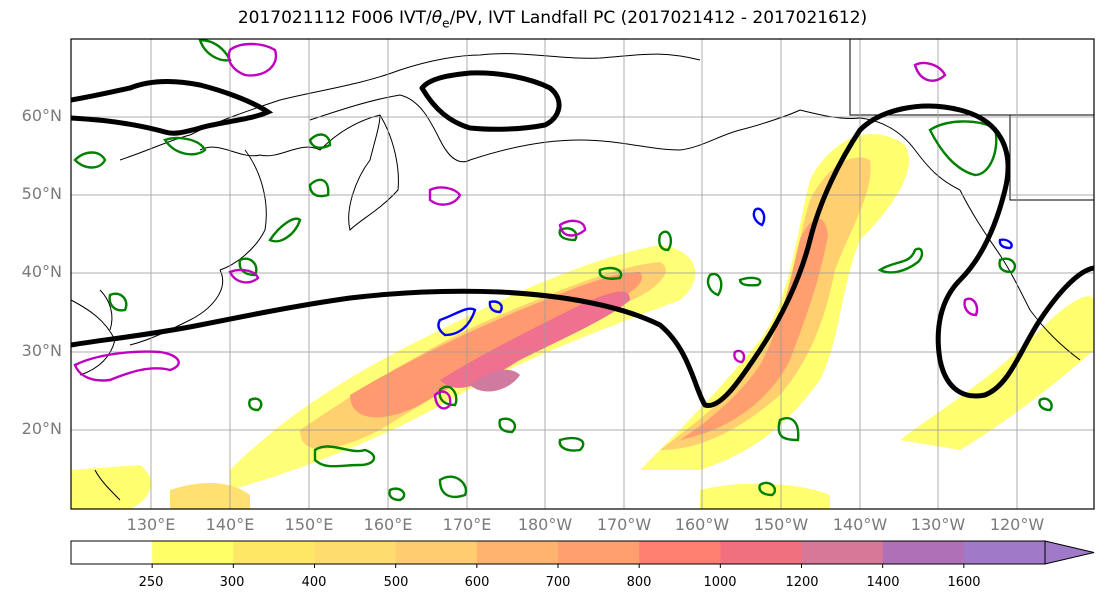 The height and width of the screenshot is (603, 1105). I want to click on lon-label-130w: 130°W, so click(938, 524).